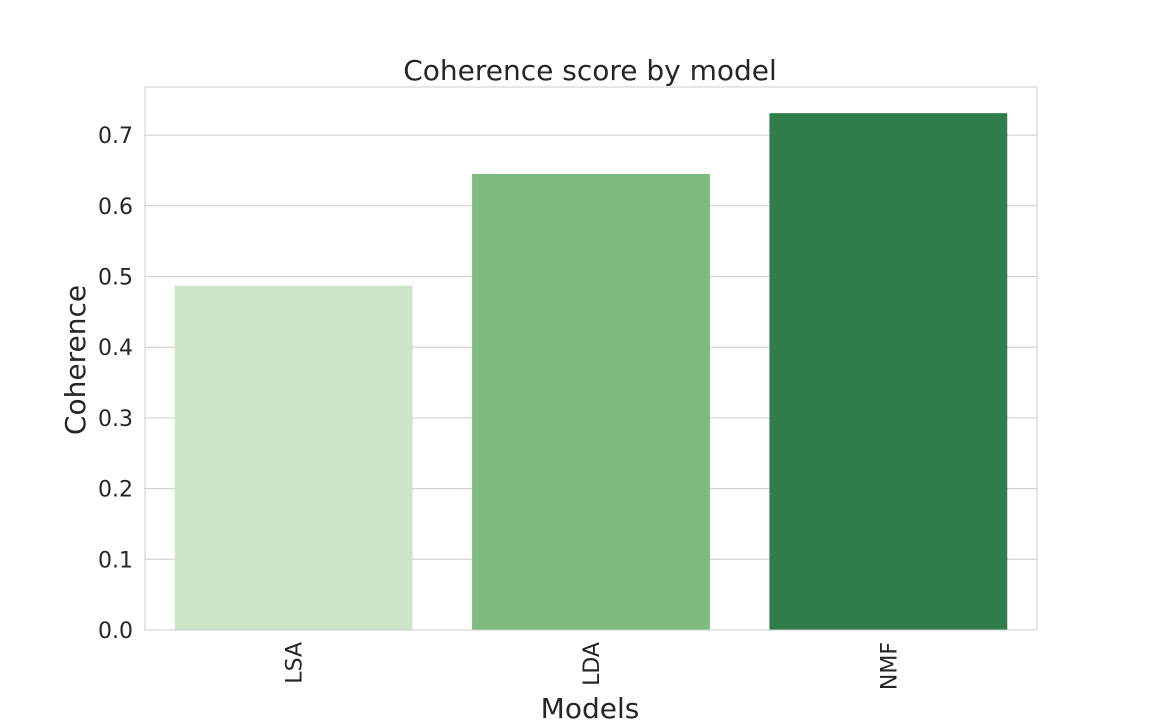 This screenshot has height=720, width=1152. I want to click on chart-title: Coherence score by model, so click(590, 70).